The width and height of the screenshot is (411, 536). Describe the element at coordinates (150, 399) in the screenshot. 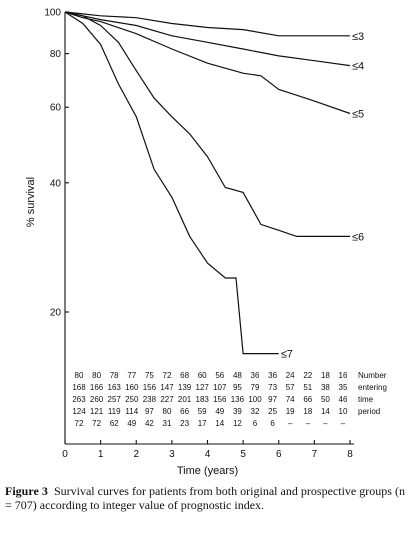

I see `risk-cell: 238` at that location.